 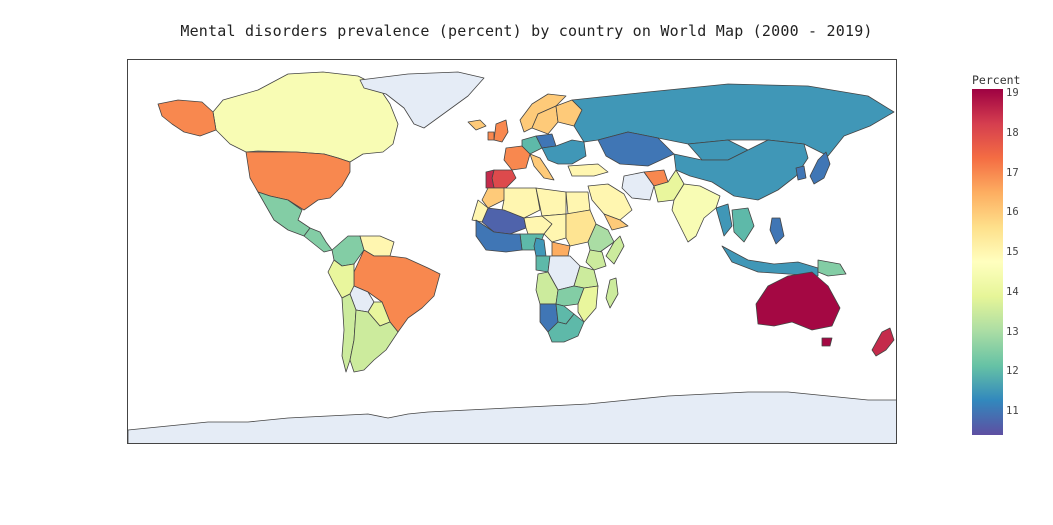 What do you see at coordinates (827, 342) in the screenshot?
I see `region-tasmania: Tasmania` at bounding box center [827, 342].